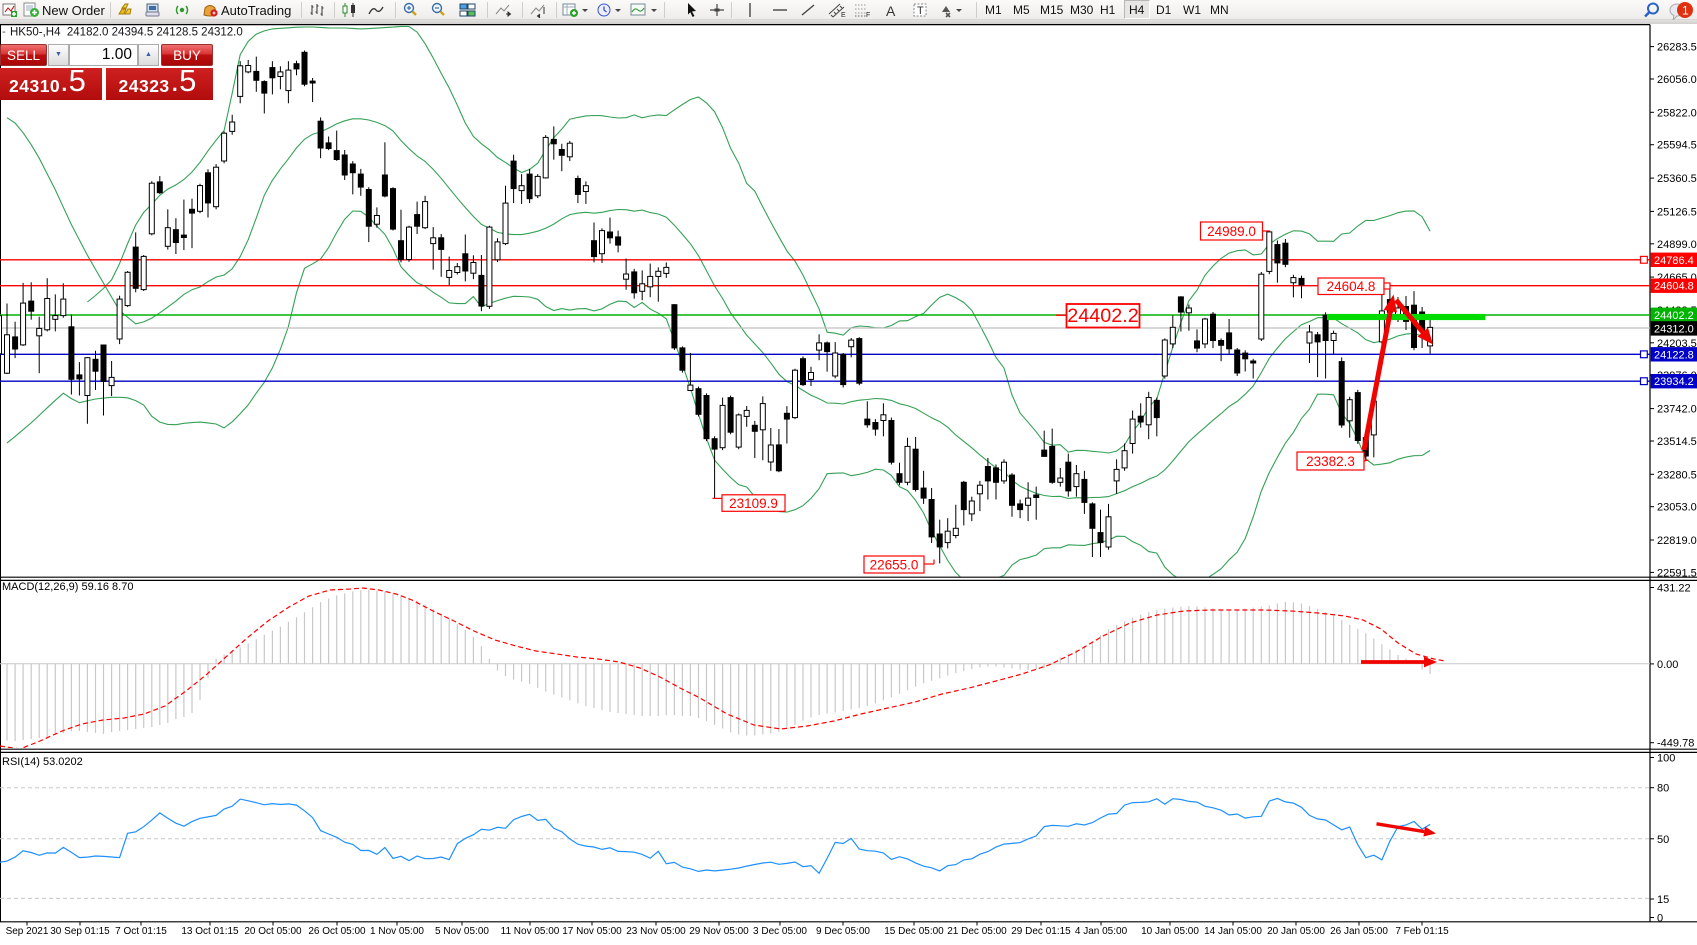  Describe the element at coordinates (1667, 665) in the screenshot. I see `svg-text: 0.00` at that location.